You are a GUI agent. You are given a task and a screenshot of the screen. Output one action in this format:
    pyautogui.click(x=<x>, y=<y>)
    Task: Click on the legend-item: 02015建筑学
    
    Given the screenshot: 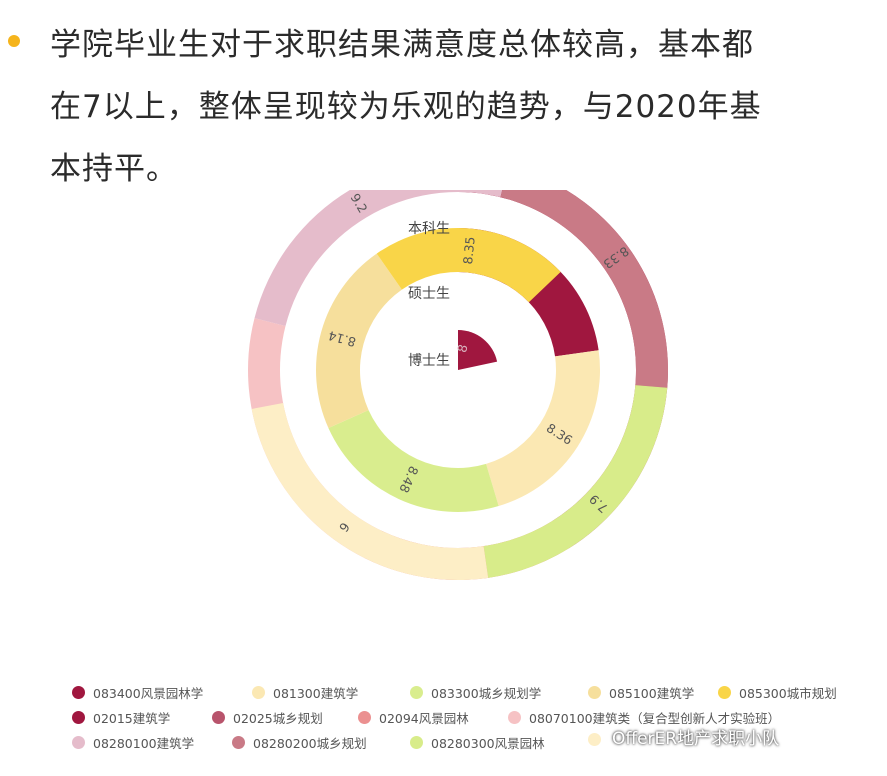 What is the action you would take?
    pyautogui.click(x=121, y=717)
    